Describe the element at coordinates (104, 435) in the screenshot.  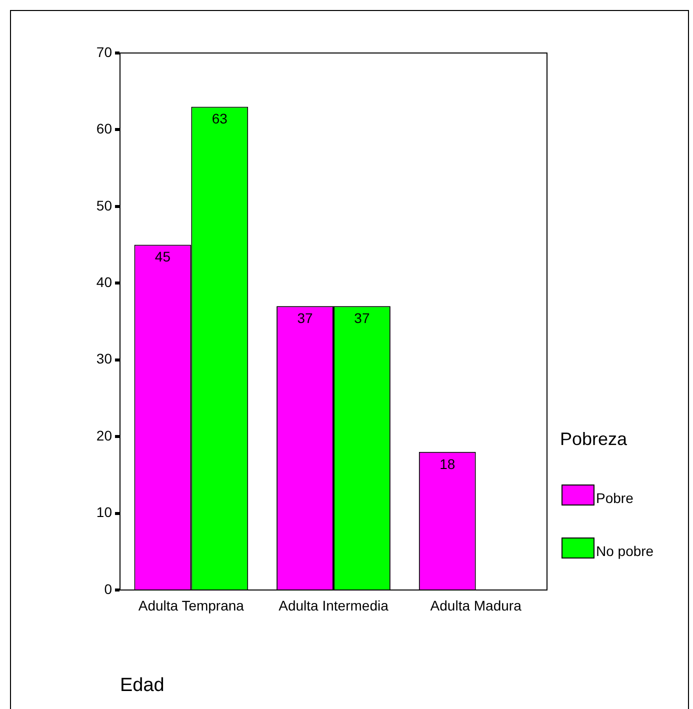
I see `y-tick-label: 20` at that location.